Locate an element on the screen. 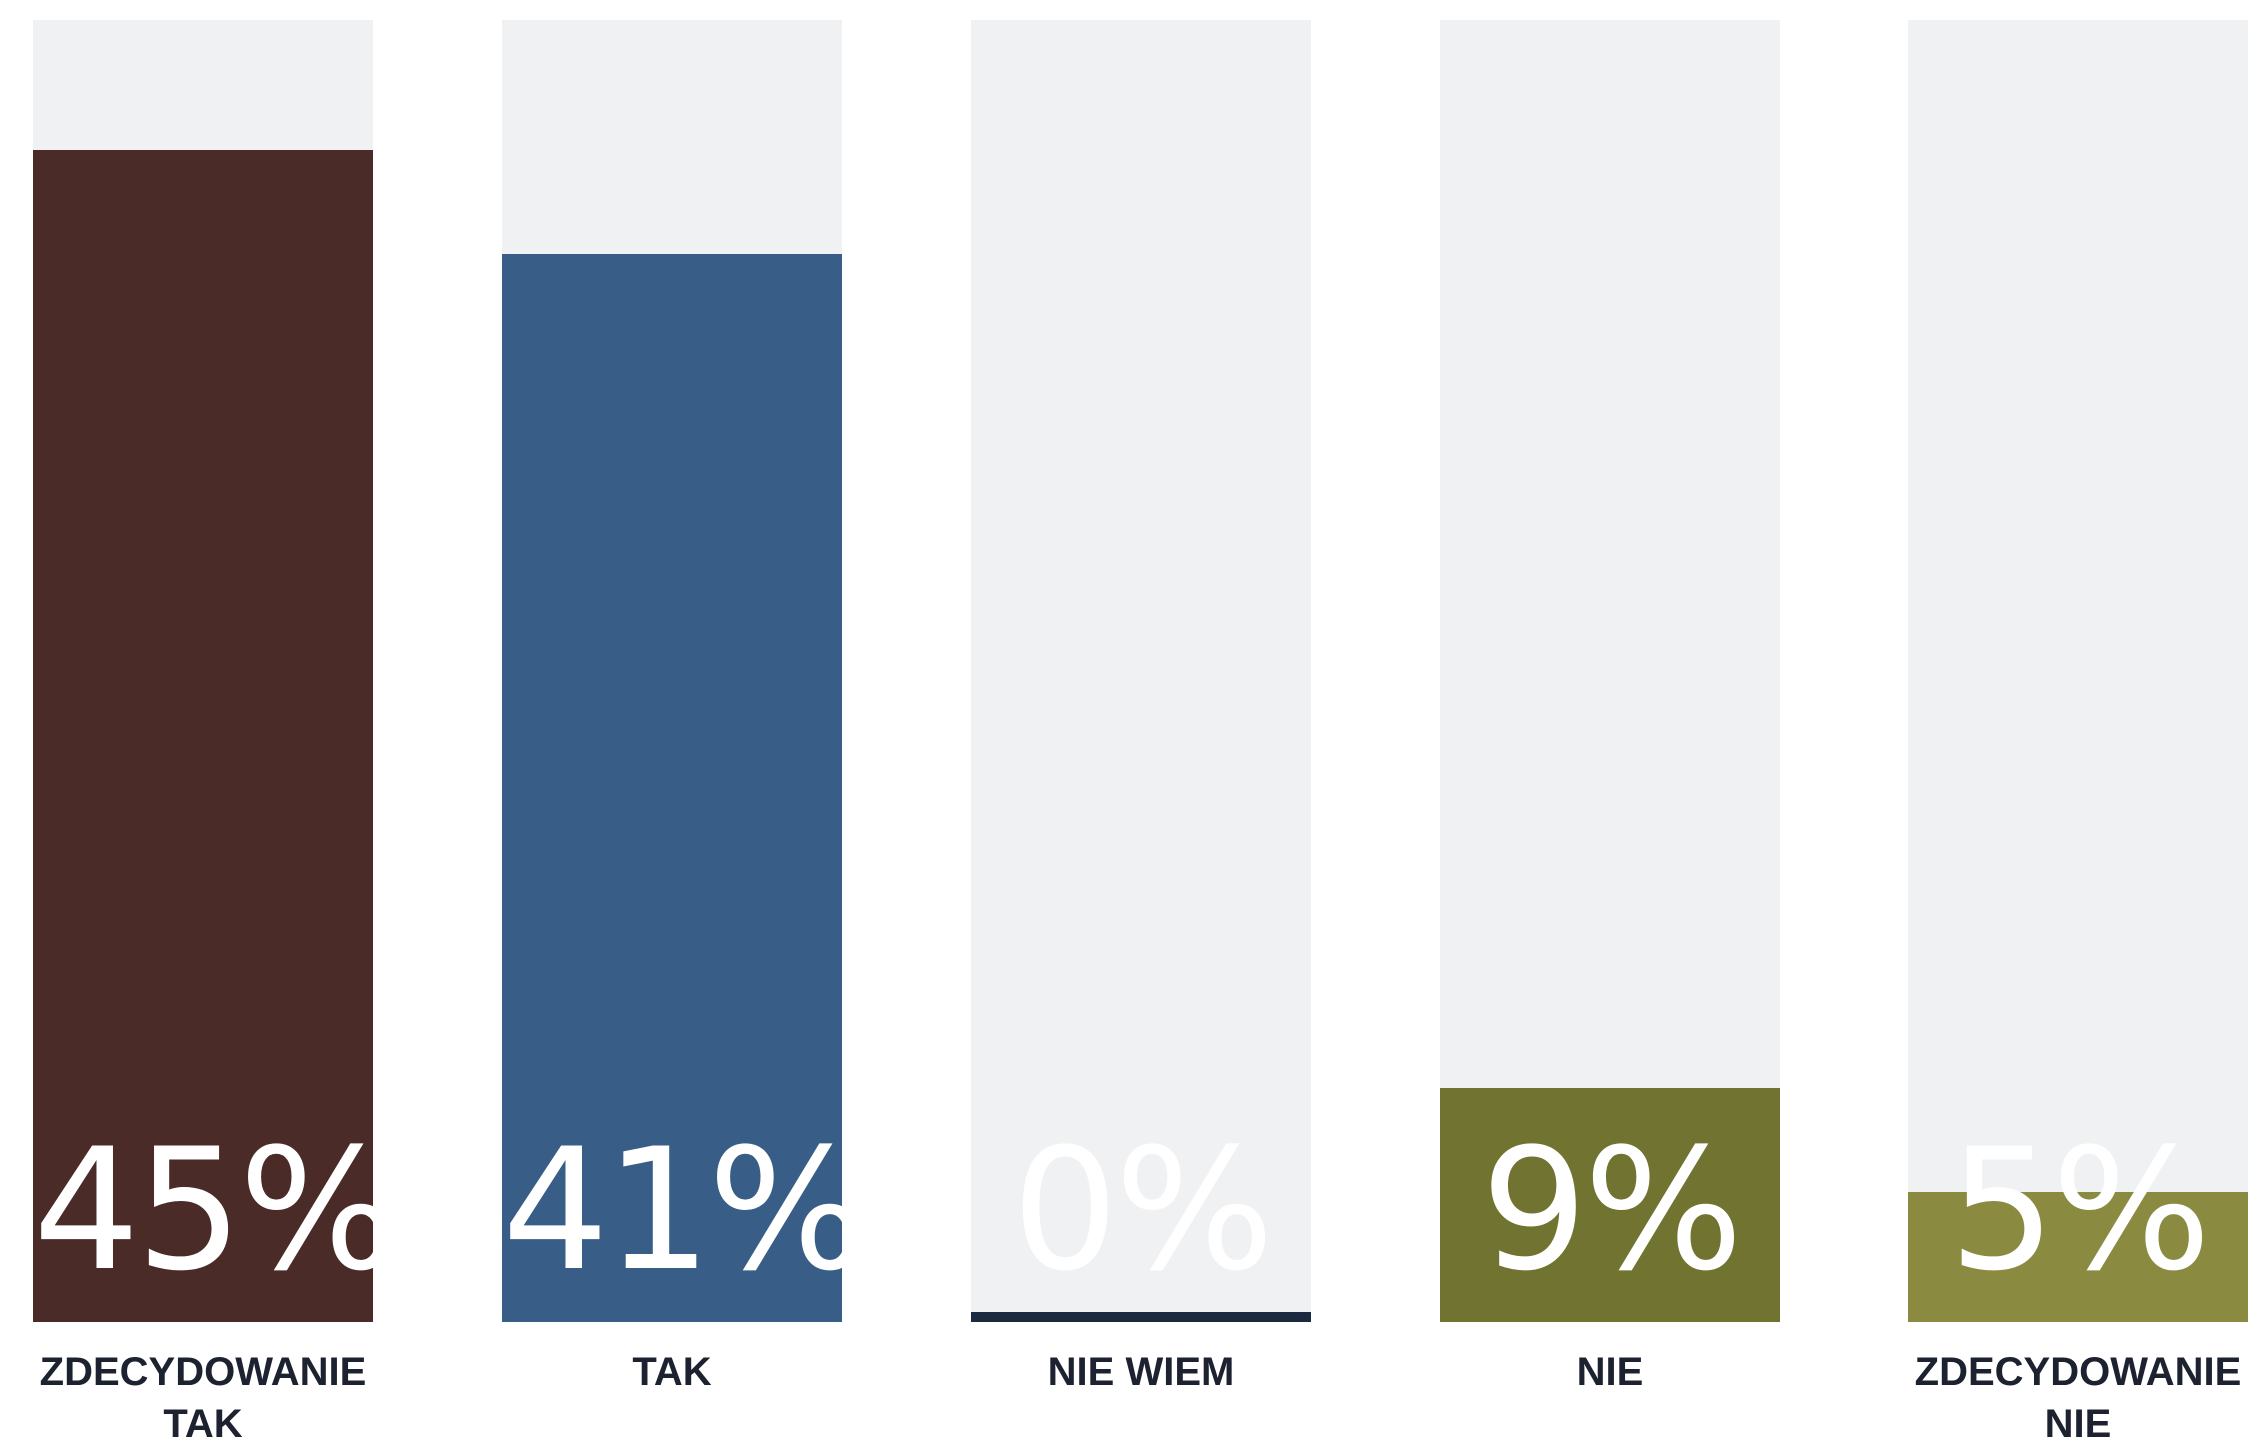  category-label-nie: NIE is located at coordinates (1610, 1372).